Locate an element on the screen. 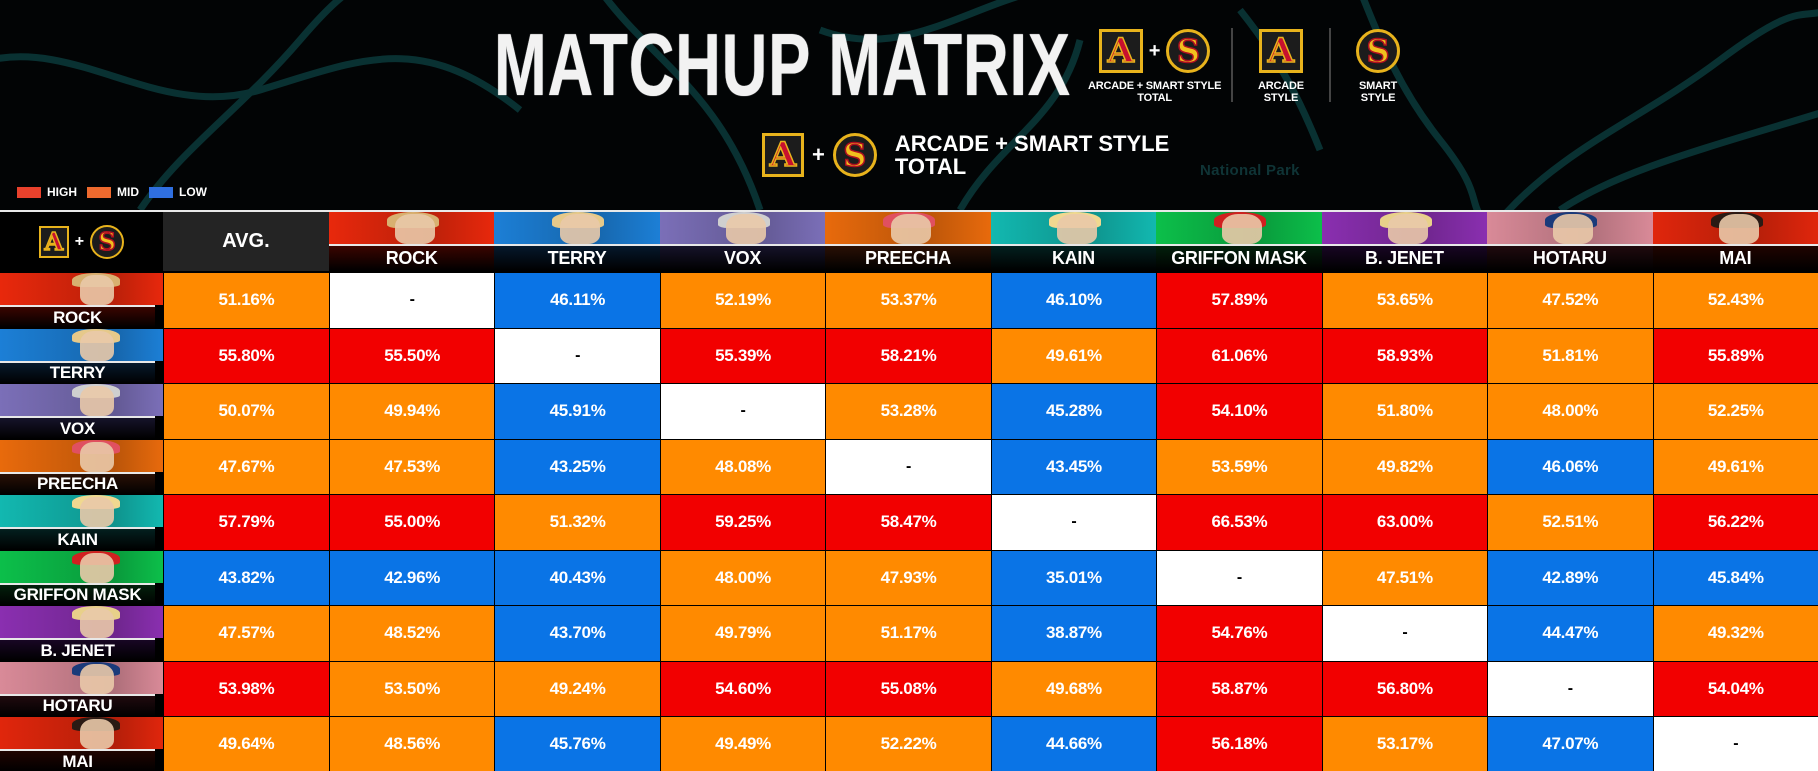 The width and height of the screenshot is (1818, 771). matchup-cell: 55.08% is located at coordinates (908, 689).